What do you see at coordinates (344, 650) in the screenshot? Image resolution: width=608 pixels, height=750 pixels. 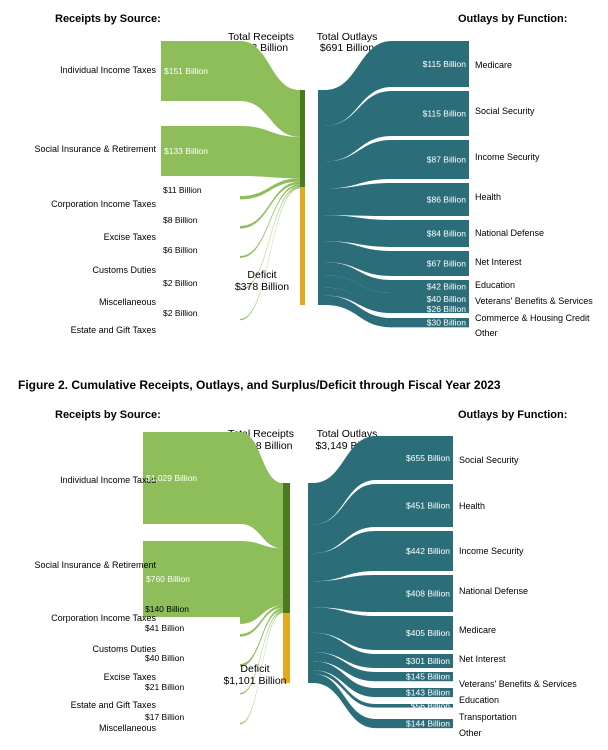 I see `outlay-flow-net-interest` at bounding box center [344, 650].